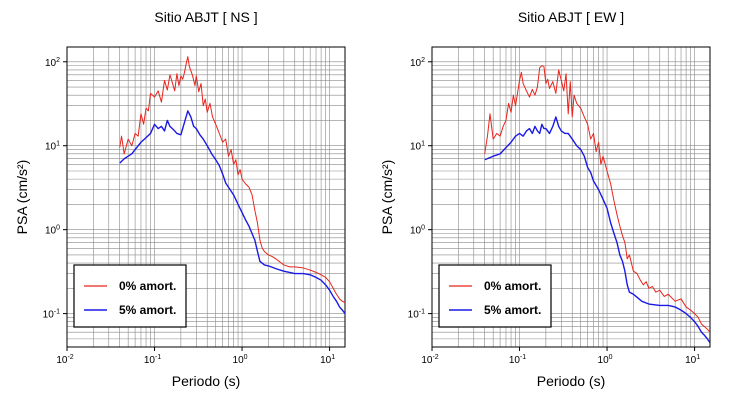 This screenshot has width=730, height=400. What do you see at coordinates (205, 17) in the screenshot?
I see `chart-title: Sitio ABJT [ NS ]` at bounding box center [205, 17].